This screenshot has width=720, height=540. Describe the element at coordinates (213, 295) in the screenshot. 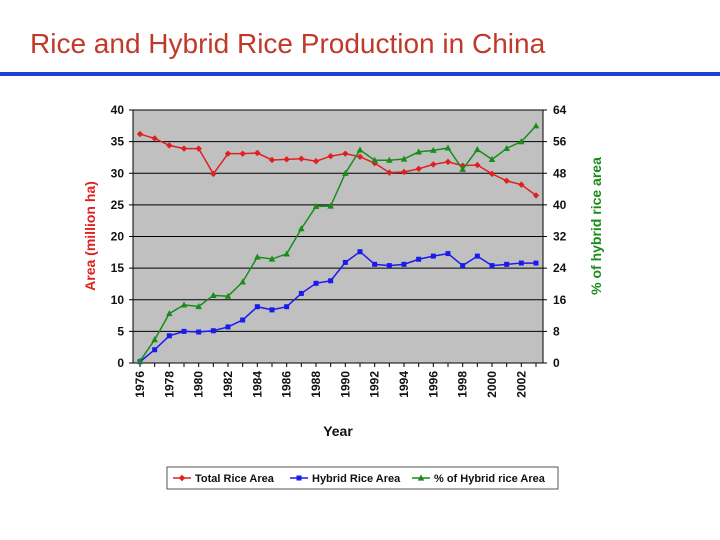

I see `series-2-point-1981` at that location.